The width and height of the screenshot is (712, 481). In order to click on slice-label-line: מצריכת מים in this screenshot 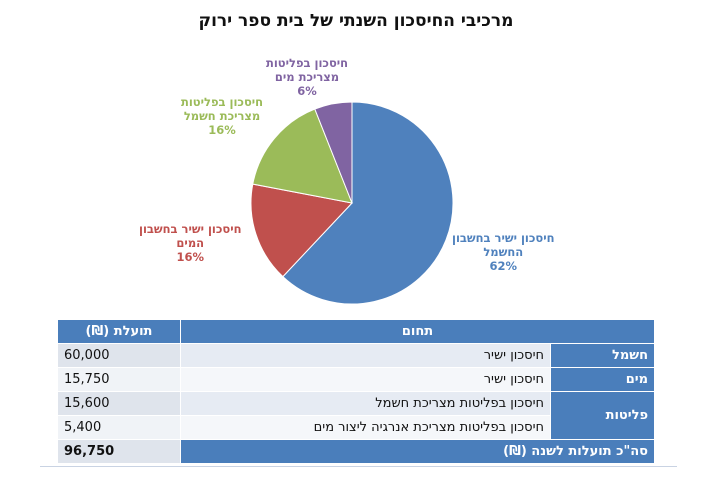, I will do `click(307, 77)`.